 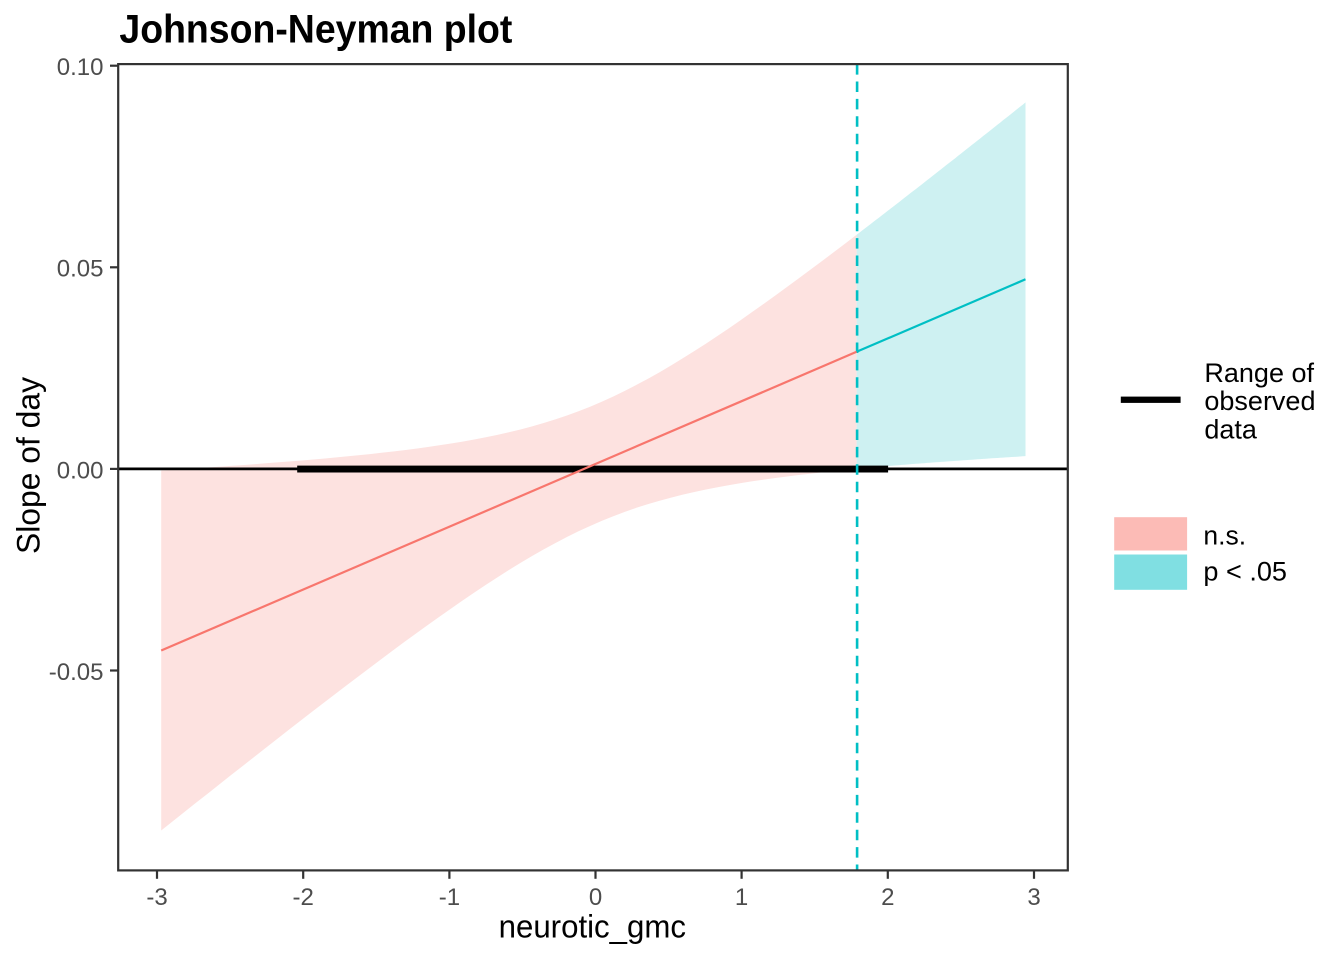 What do you see at coordinates (1231, 430) in the screenshot?
I see `svg-text: data` at bounding box center [1231, 430].